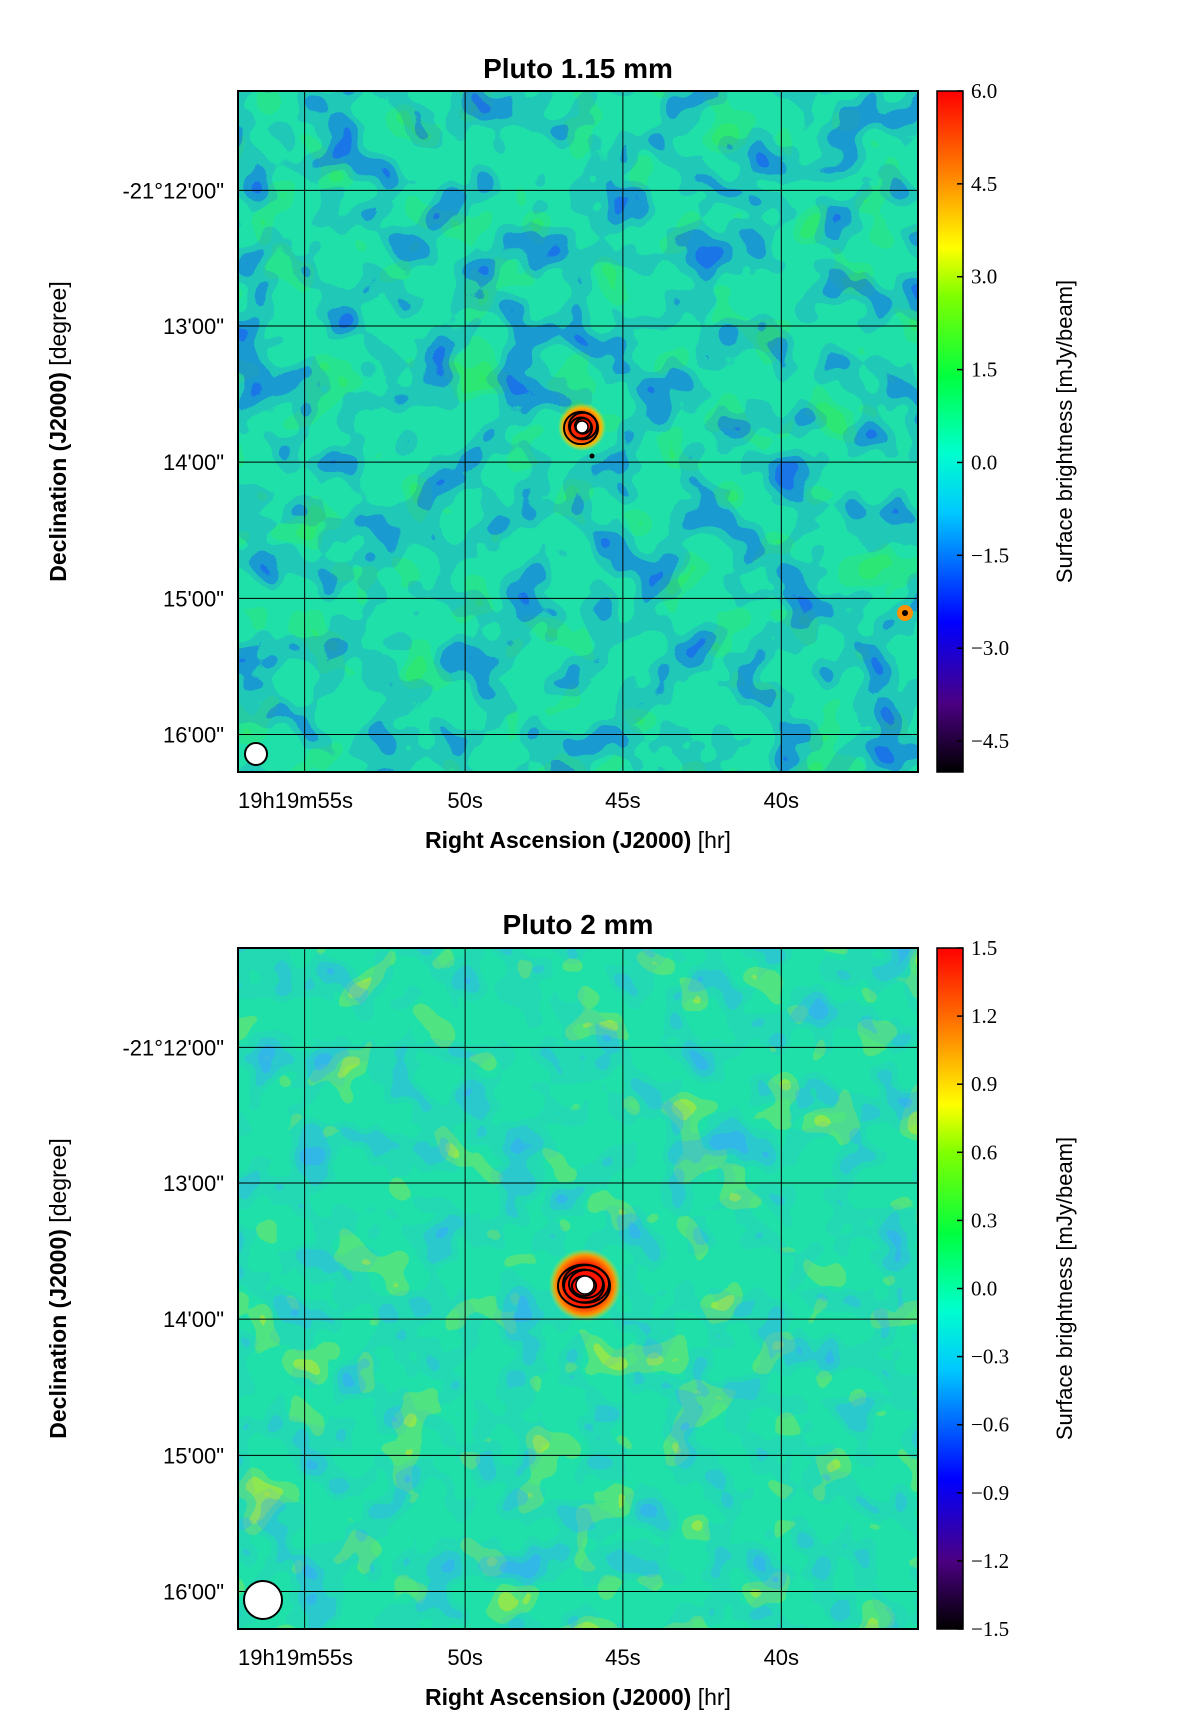 Image resolution: width=1200 pixels, height=1717 pixels. I want to click on secondary-contour, so click(905, 613).